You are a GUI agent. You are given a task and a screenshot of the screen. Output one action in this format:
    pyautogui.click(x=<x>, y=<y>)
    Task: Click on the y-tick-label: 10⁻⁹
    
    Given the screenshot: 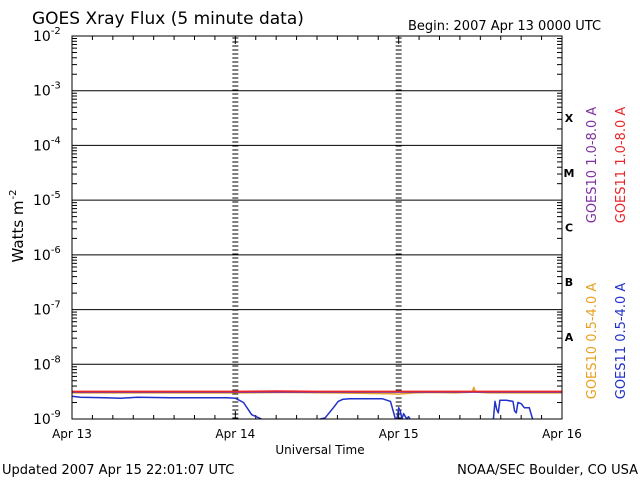 What is the action you would take?
    pyautogui.click(x=47, y=418)
    